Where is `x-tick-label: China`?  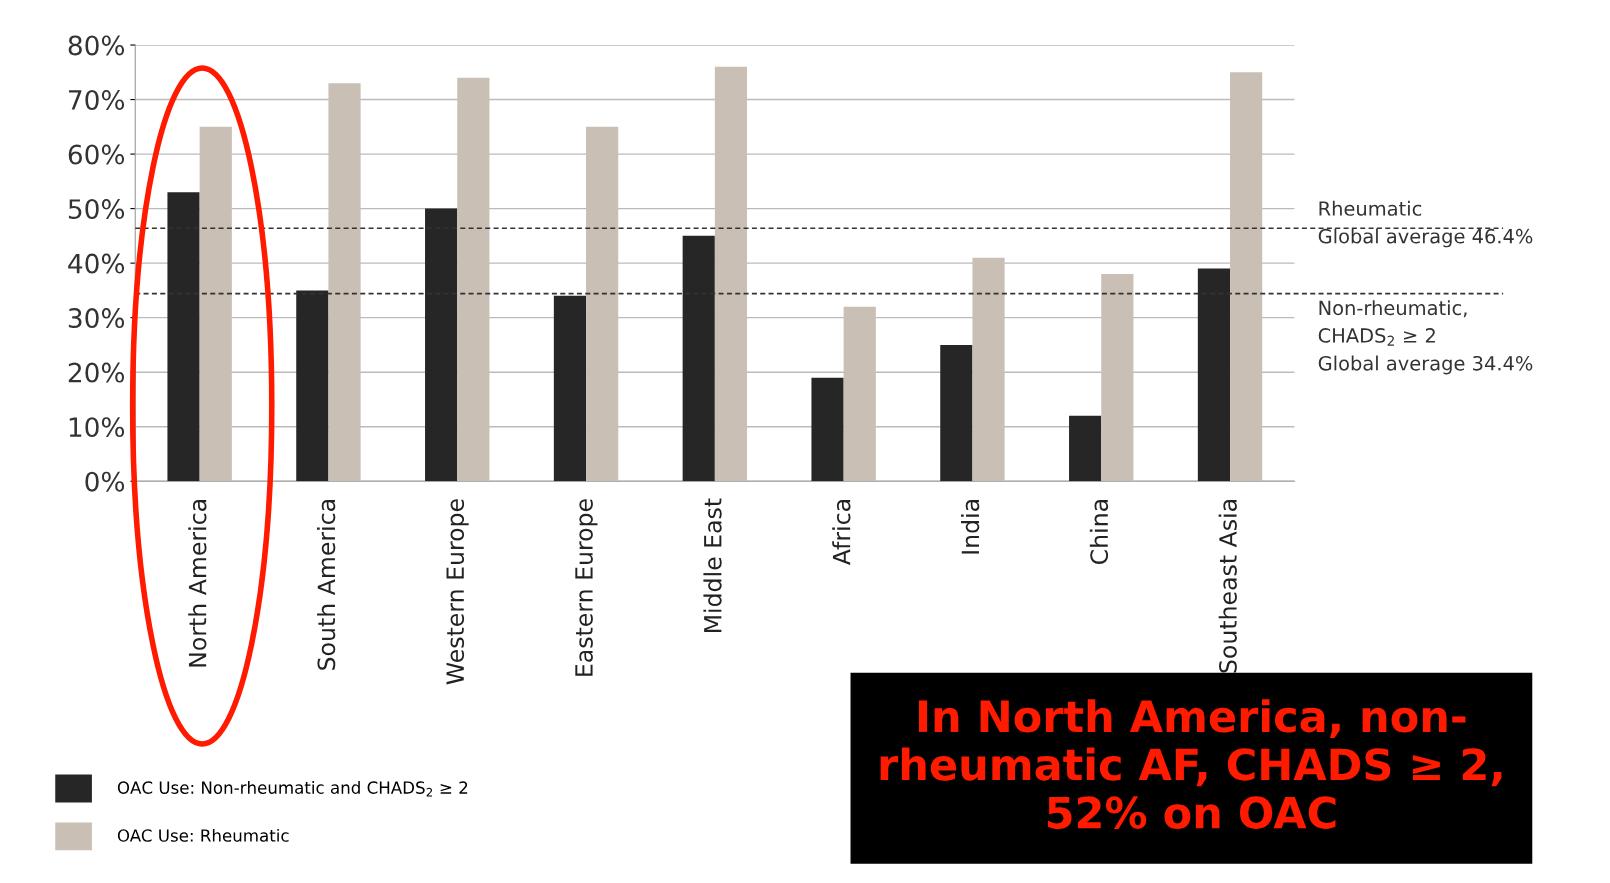 x-tick-label: China is located at coordinates (1099, 532).